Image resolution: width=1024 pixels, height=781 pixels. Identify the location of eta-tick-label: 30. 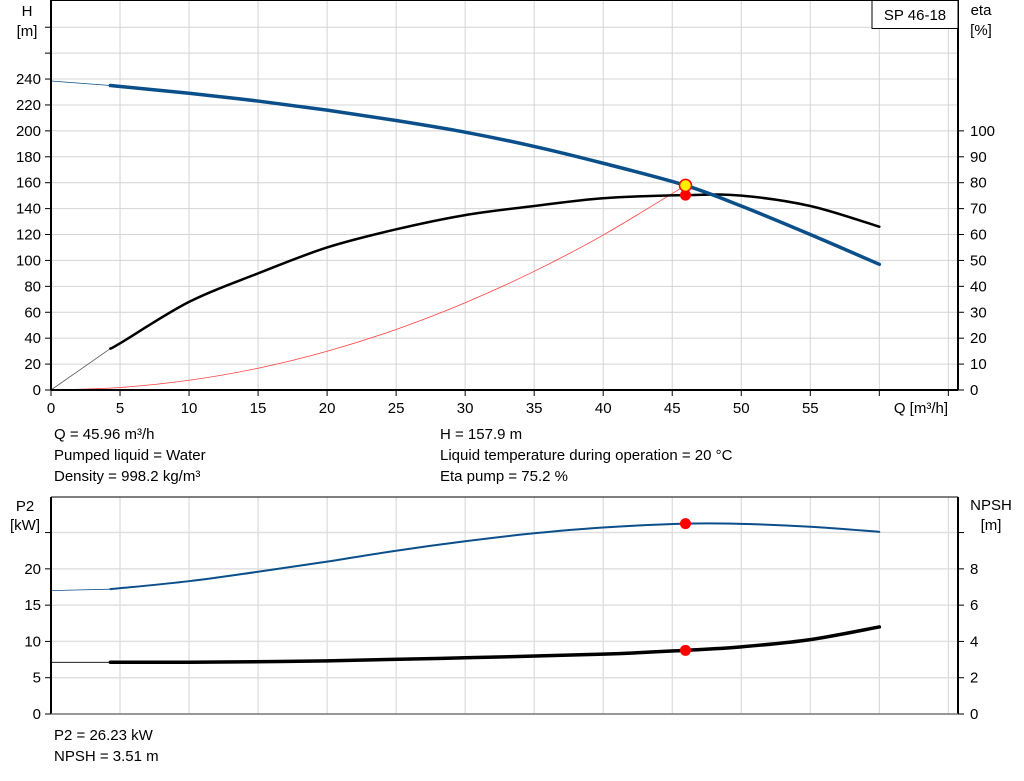
(978, 312).